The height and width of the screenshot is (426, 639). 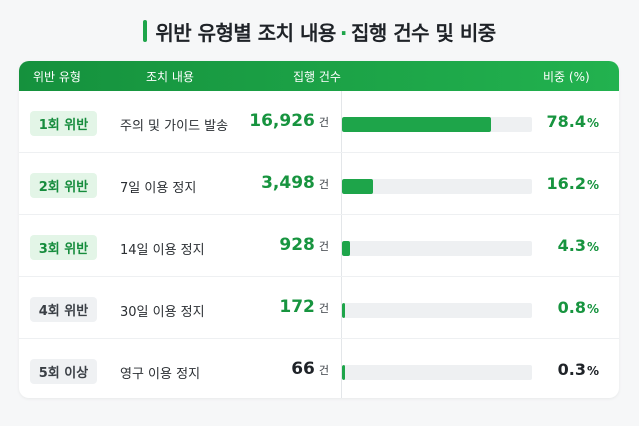 I want to click on table-header: 위반 유형 조치 내용 집행 건수 비중 (%), so click(x=319, y=76).